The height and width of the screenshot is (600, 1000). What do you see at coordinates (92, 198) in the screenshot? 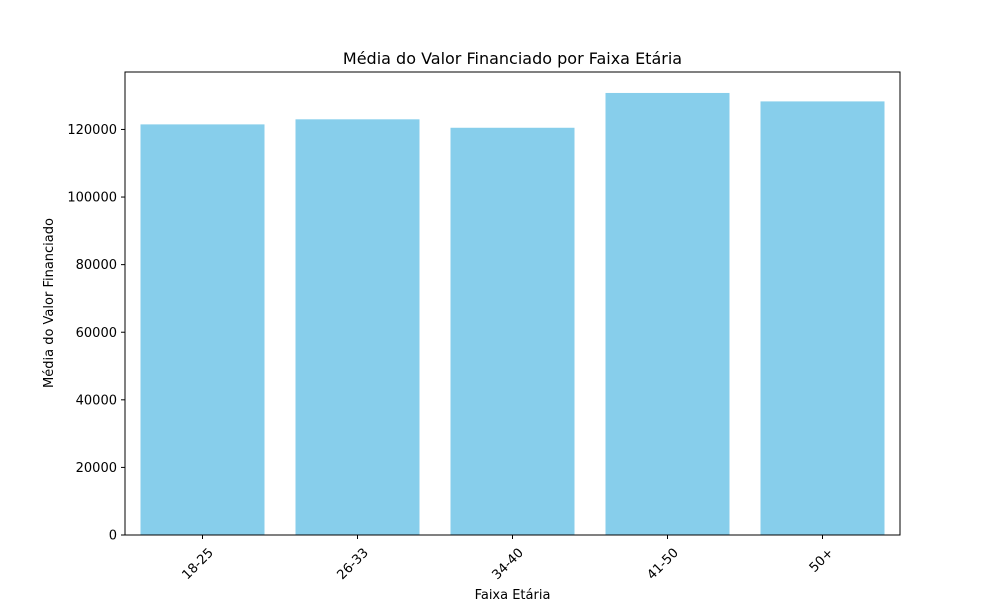
I see `y-tick-label-100000: 100000` at bounding box center [92, 198].